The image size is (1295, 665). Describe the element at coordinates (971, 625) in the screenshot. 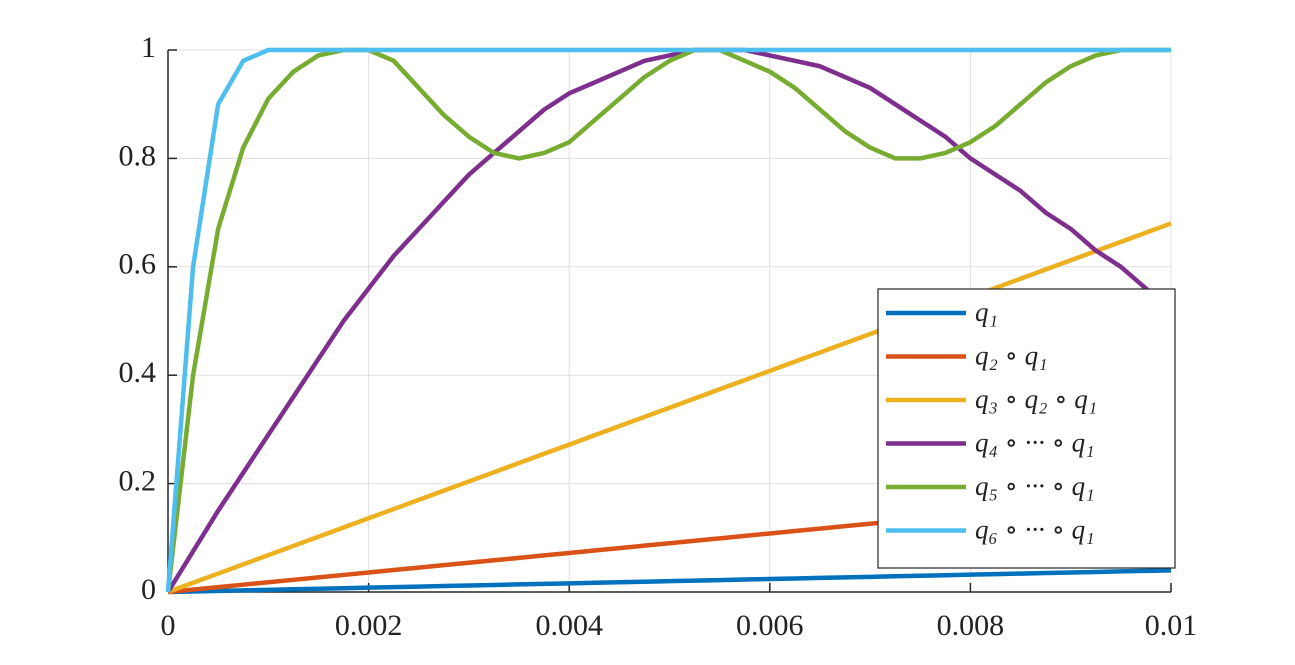

I see `x-tick-label: 0.008` at that location.